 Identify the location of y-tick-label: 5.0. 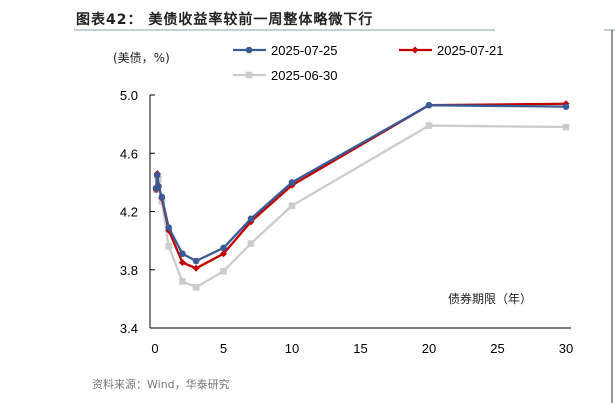
(129, 95).